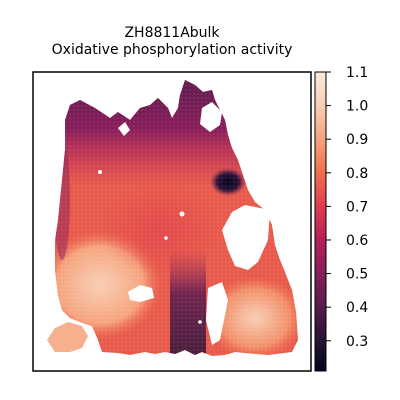 This screenshot has height=400, width=400. Describe the element at coordinates (357, 107) in the screenshot. I see `colorbar-tick-label: 1.0` at that location.